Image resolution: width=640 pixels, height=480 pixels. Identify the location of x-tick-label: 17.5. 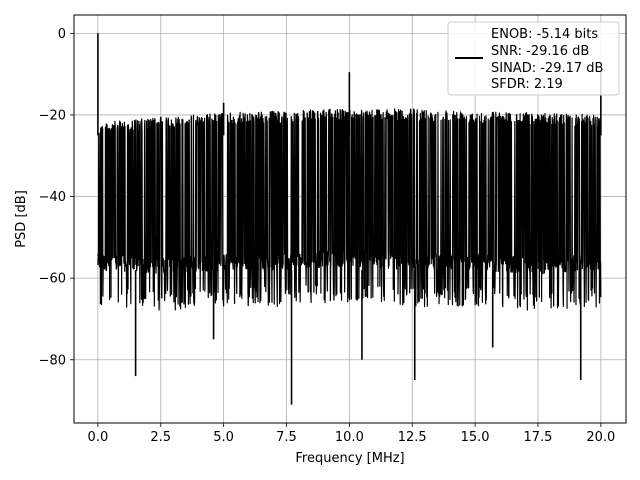
(538, 437).